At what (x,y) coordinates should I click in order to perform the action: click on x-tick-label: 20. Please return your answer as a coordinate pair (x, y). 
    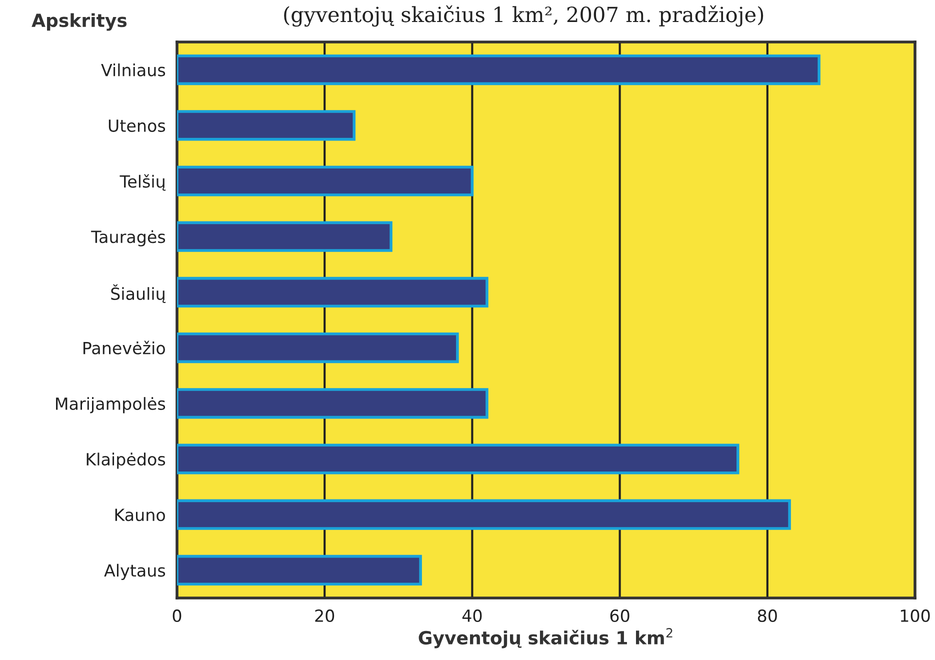
    Looking at the image, I should click on (324, 615).